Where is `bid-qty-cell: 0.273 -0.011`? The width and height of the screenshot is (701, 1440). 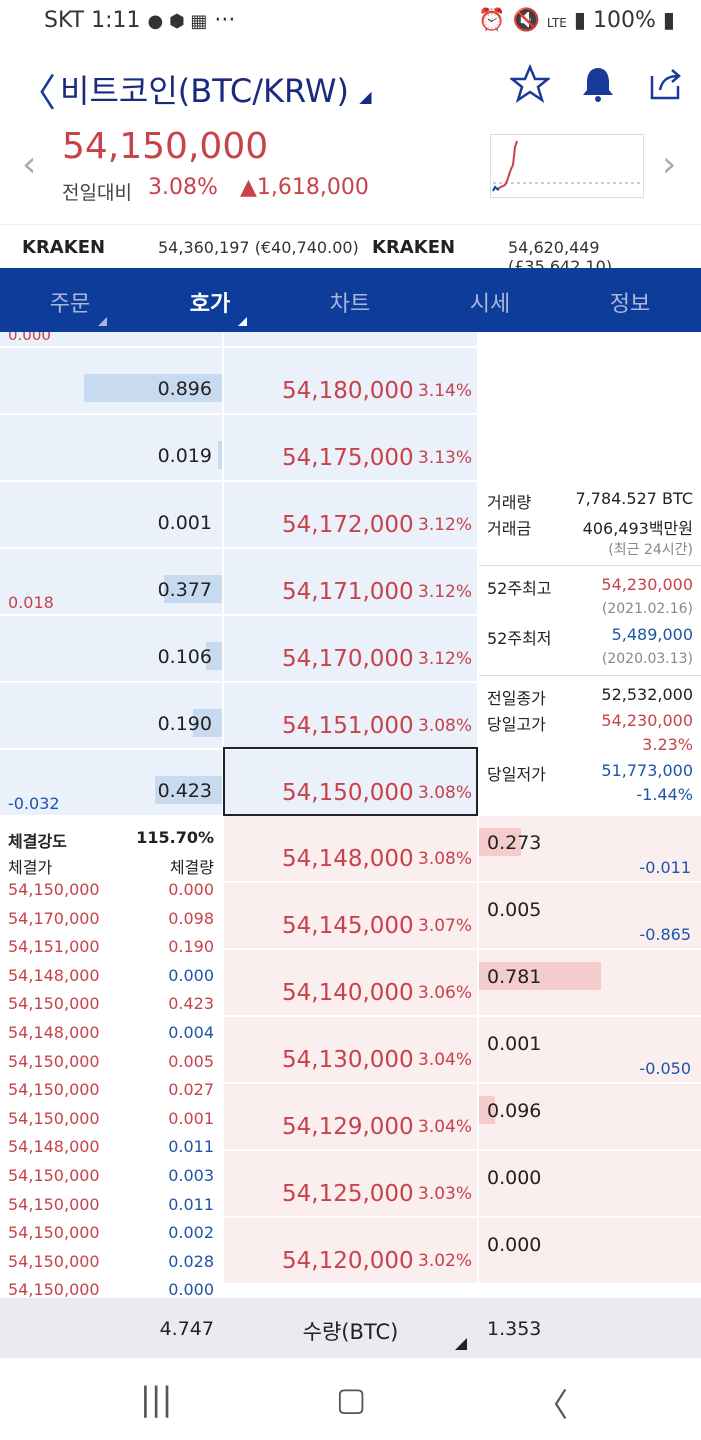
bid-qty-cell: 0.273 -0.011 is located at coordinates (590, 848).